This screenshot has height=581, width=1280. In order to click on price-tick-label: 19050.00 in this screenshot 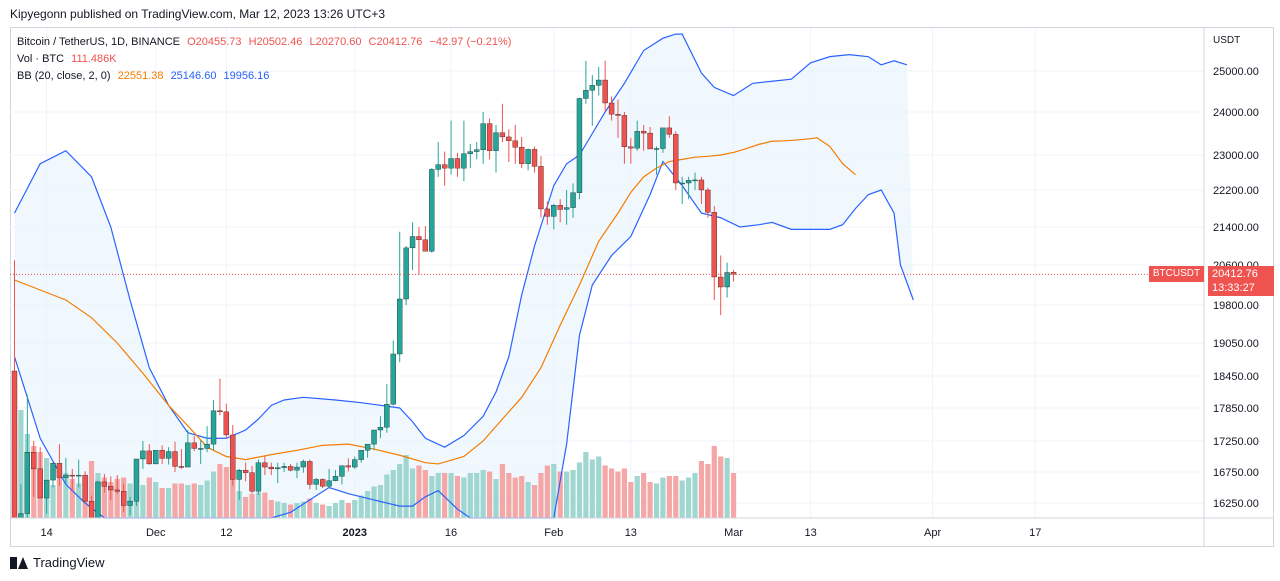, I will do `click(1236, 344)`.